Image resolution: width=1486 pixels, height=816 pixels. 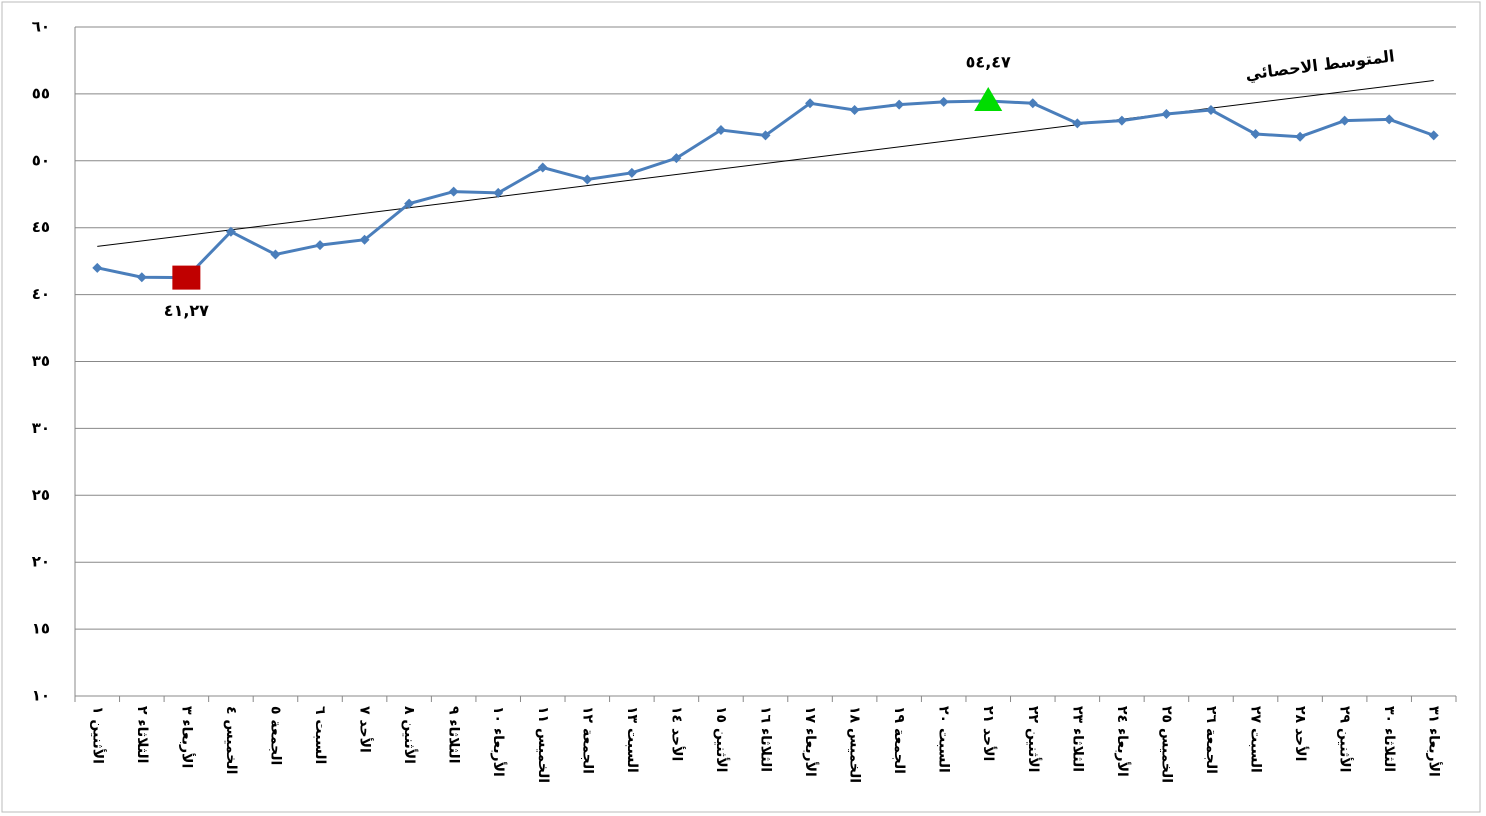 I want to click on max-marker, so click(x=988, y=98).